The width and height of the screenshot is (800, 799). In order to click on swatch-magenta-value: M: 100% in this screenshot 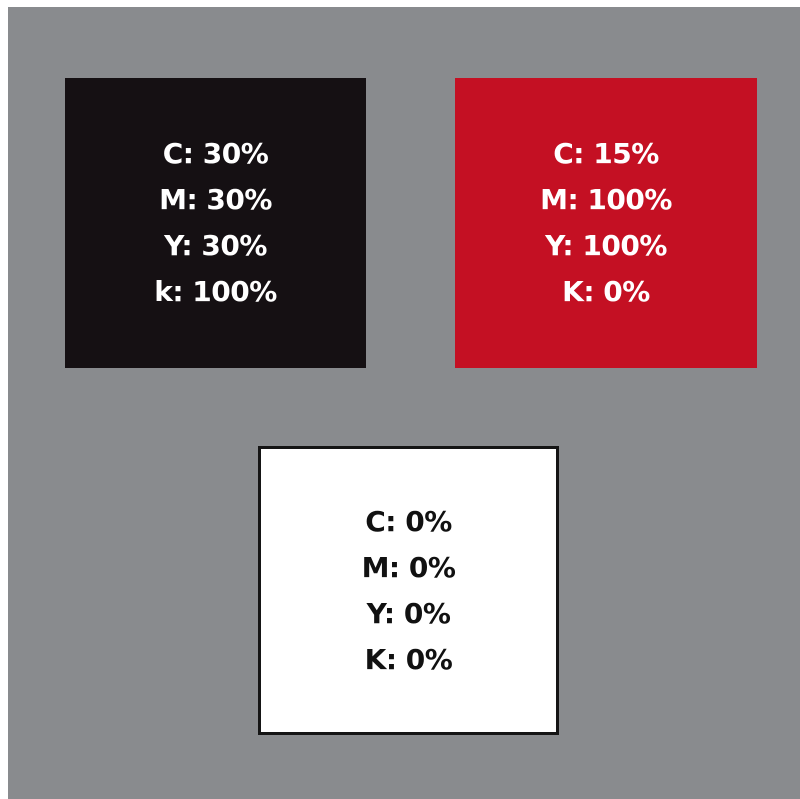, I will do `click(606, 199)`.